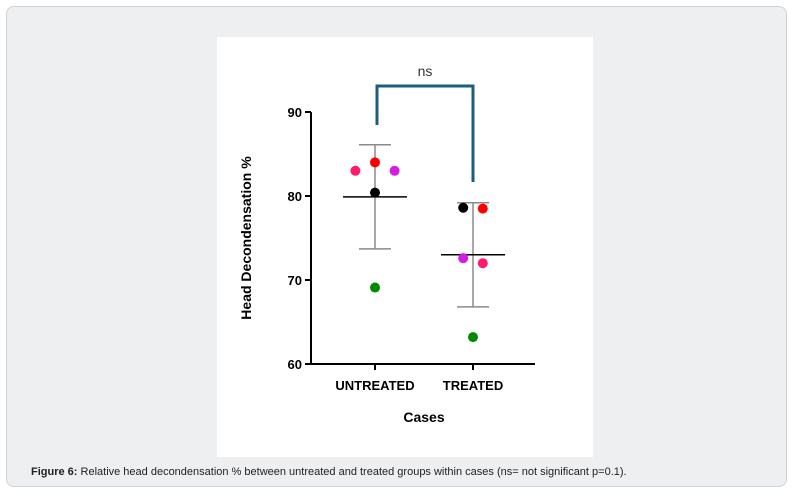 This screenshot has width=799, height=499. I want to click on y-tick-label: 60, so click(295, 364).